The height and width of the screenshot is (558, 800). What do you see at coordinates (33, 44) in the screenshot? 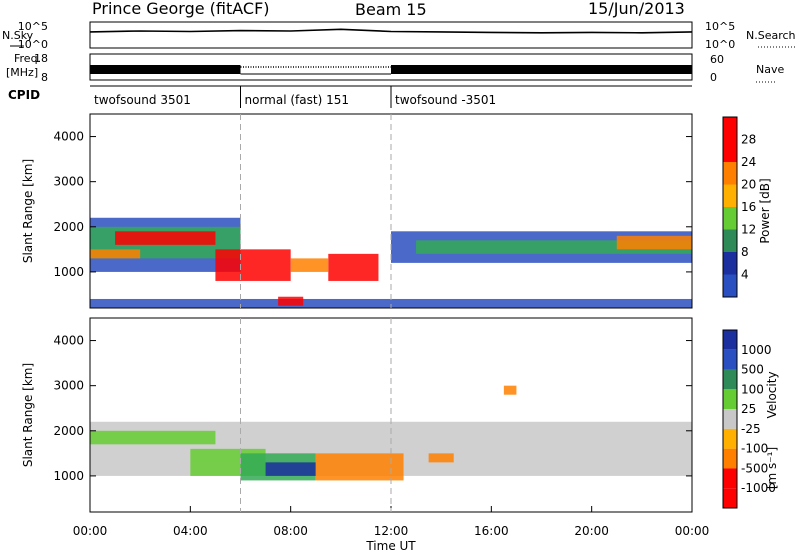
I see `nsky-left-tick-bottom: 10^0` at bounding box center [33, 44].